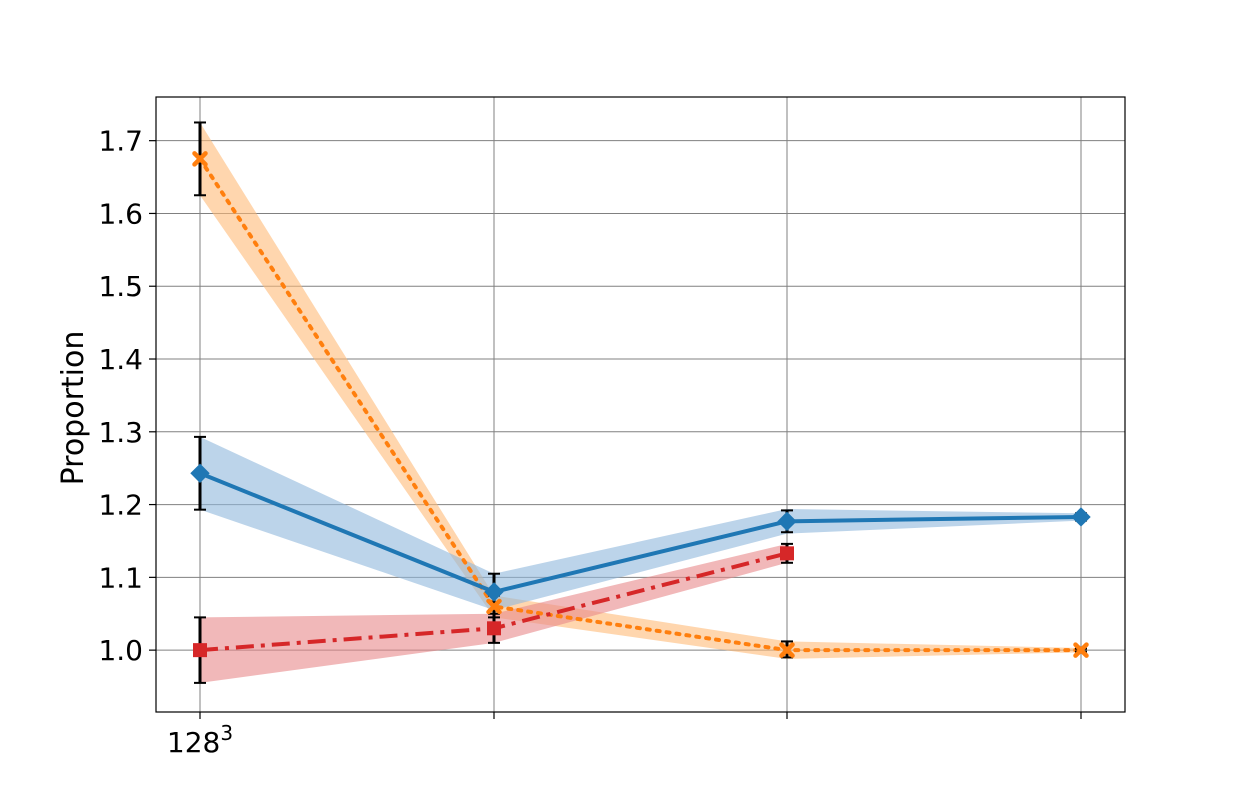 This screenshot has height=805, width=1250. I want to click on y-tick-label: 1.1, so click(120, 577).